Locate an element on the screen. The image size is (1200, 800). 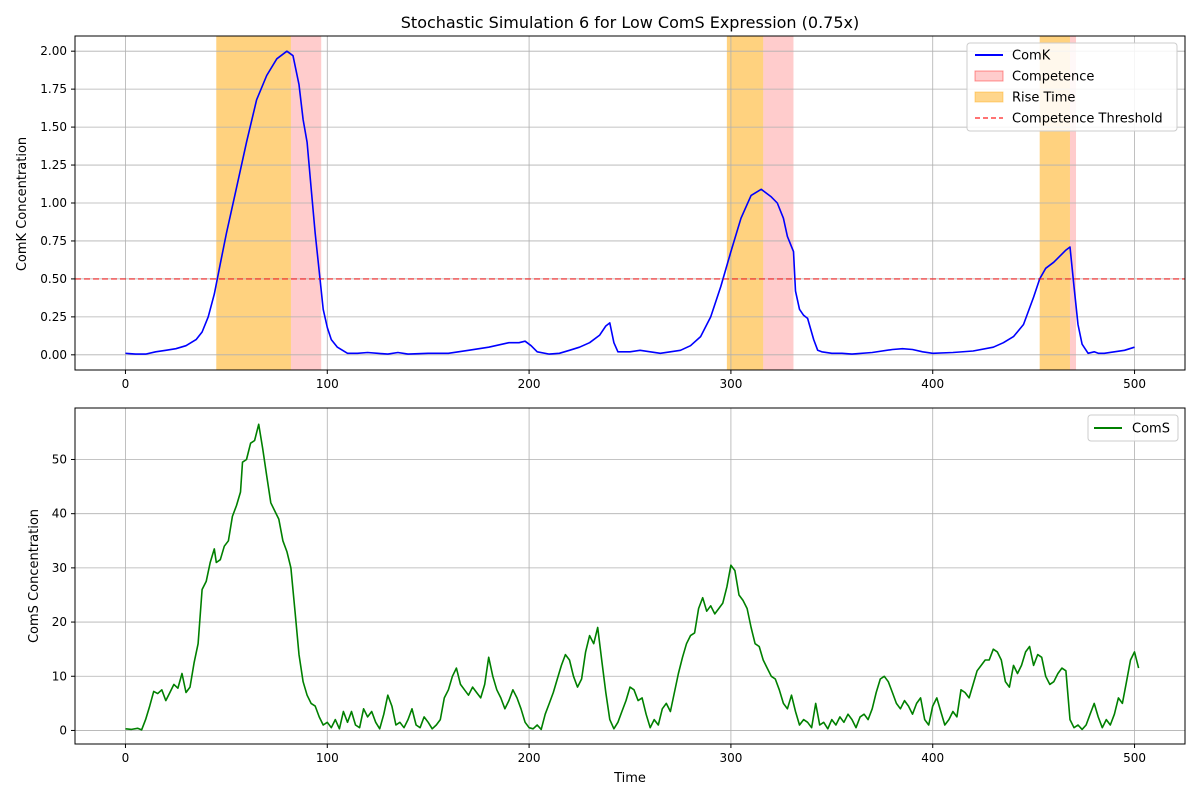
comk-y-tick-label: 0.50 is located at coordinates (53, 279).